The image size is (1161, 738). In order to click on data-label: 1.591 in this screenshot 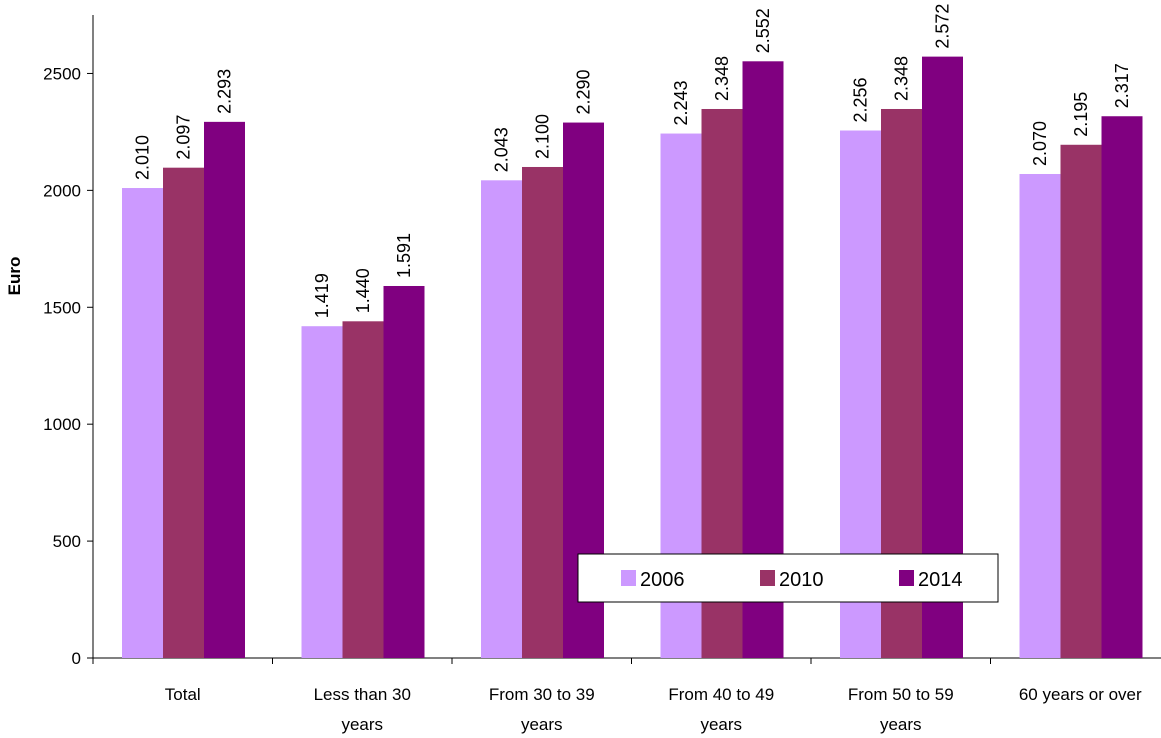, I will do `click(404, 255)`.